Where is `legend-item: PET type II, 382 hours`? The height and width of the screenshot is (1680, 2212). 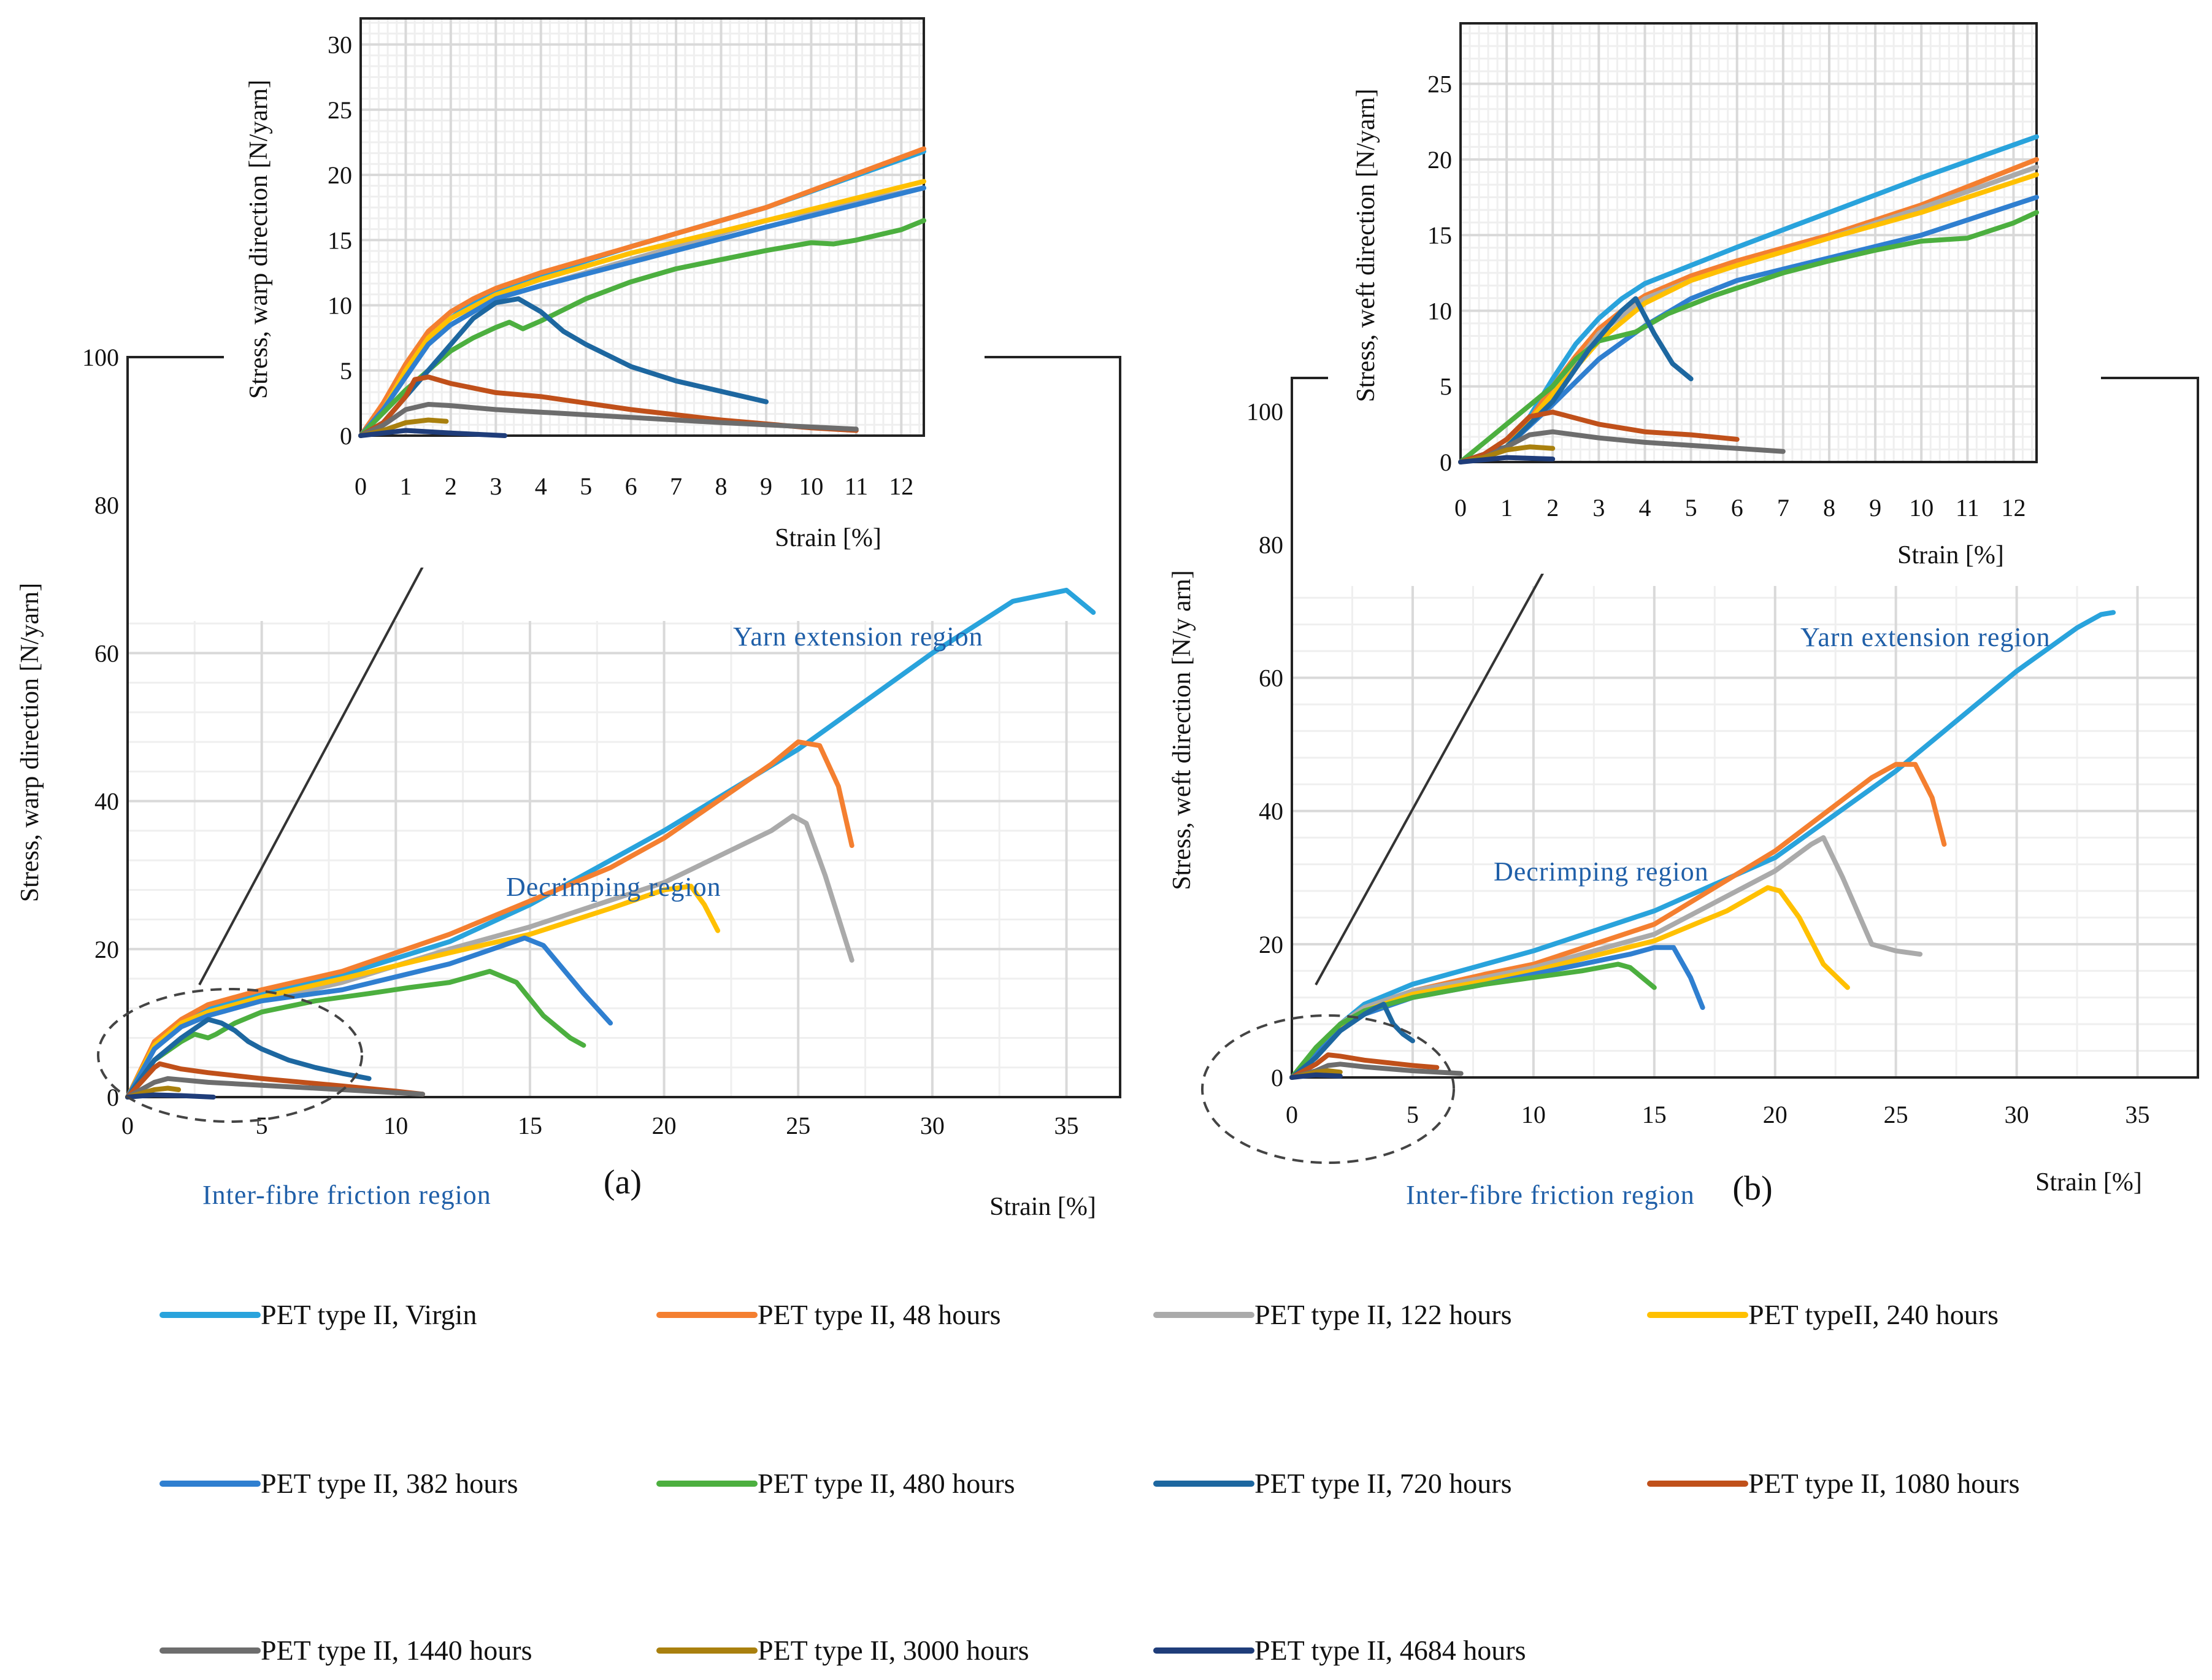
legend-item: PET type II, 382 hours is located at coordinates (338, 1483).